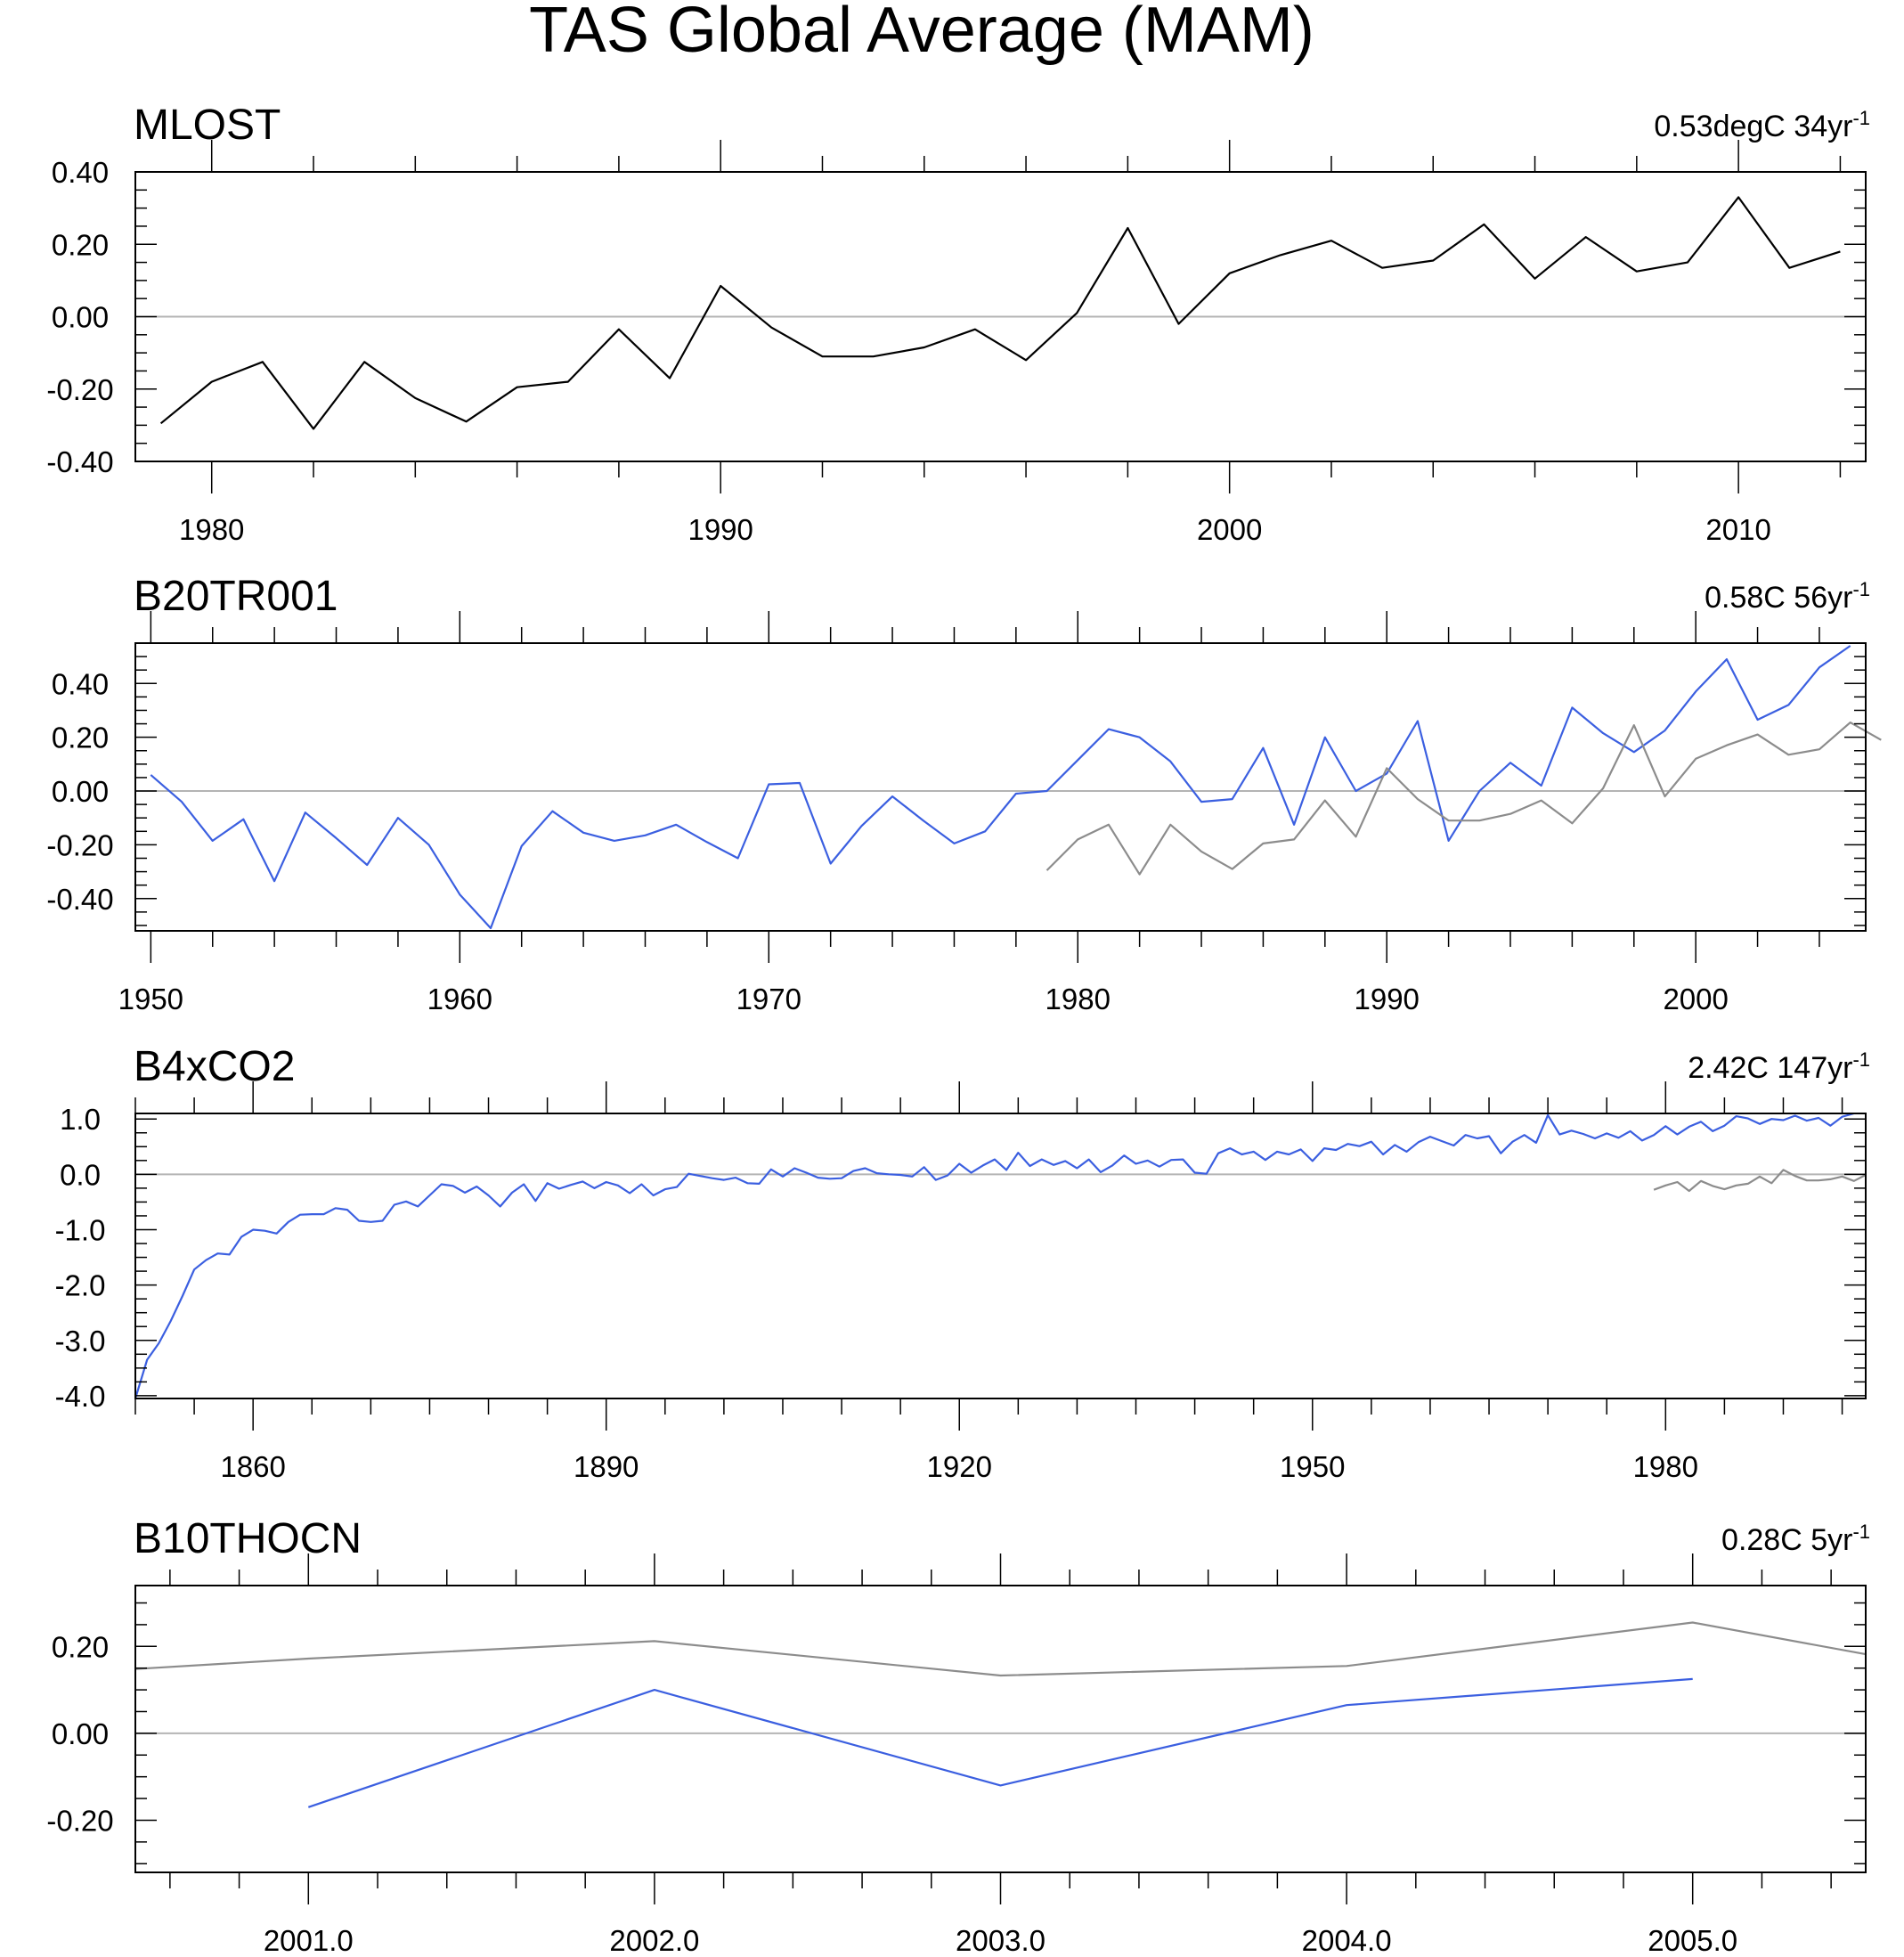 The height and width of the screenshot is (1957, 1904). Describe the element at coordinates (80, 1119) in the screenshot. I see `y-tick-label: 1.0` at that location.